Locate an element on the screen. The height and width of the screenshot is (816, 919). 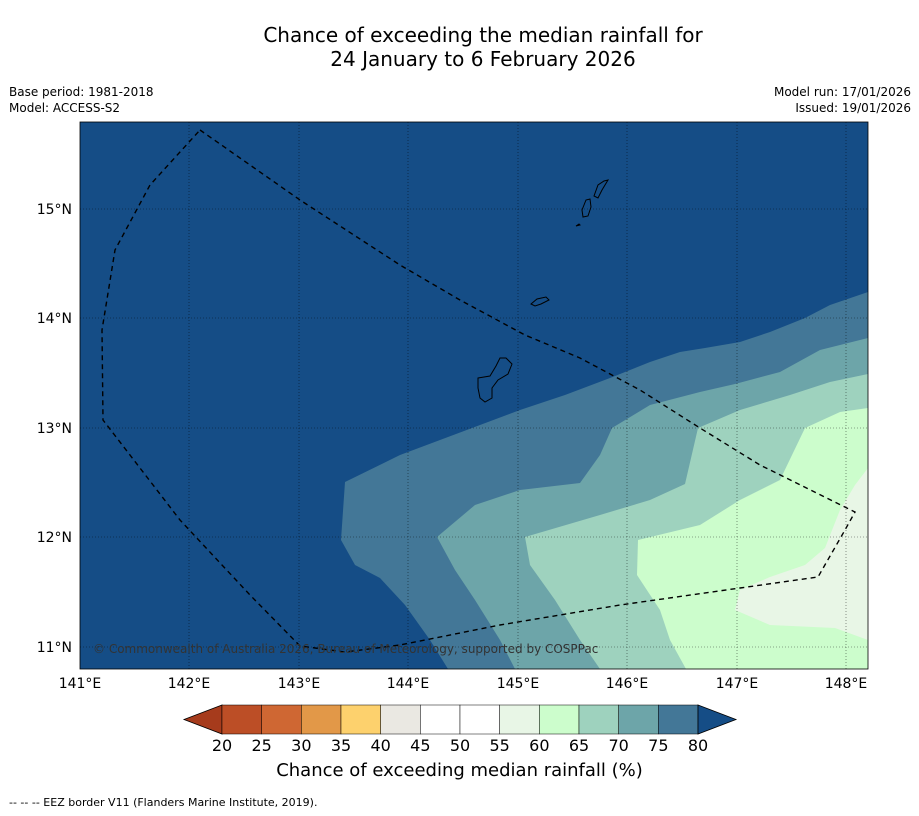
base-period: Base period: 1981-2018 is located at coordinates (81, 92).